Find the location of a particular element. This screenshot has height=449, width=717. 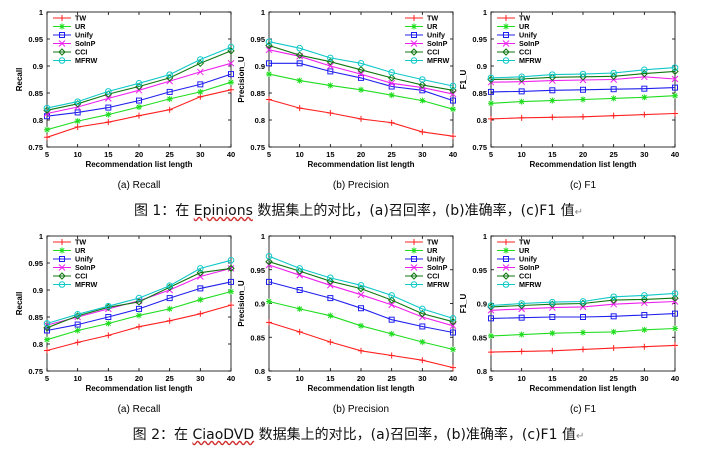

panel-subcaption: (b) Precision is located at coordinates (361, 409).